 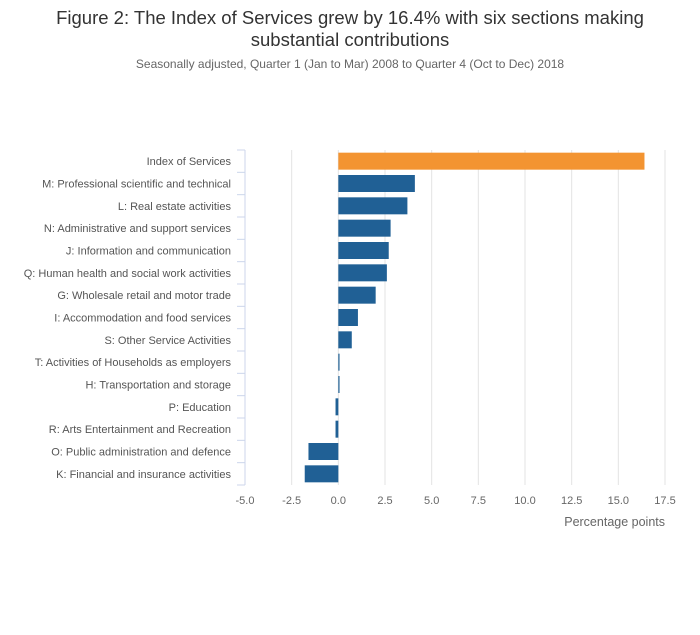 What do you see at coordinates (143, 475) in the screenshot?
I see `category-label: K: Financial and insurance activities` at bounding box center [143, 475].